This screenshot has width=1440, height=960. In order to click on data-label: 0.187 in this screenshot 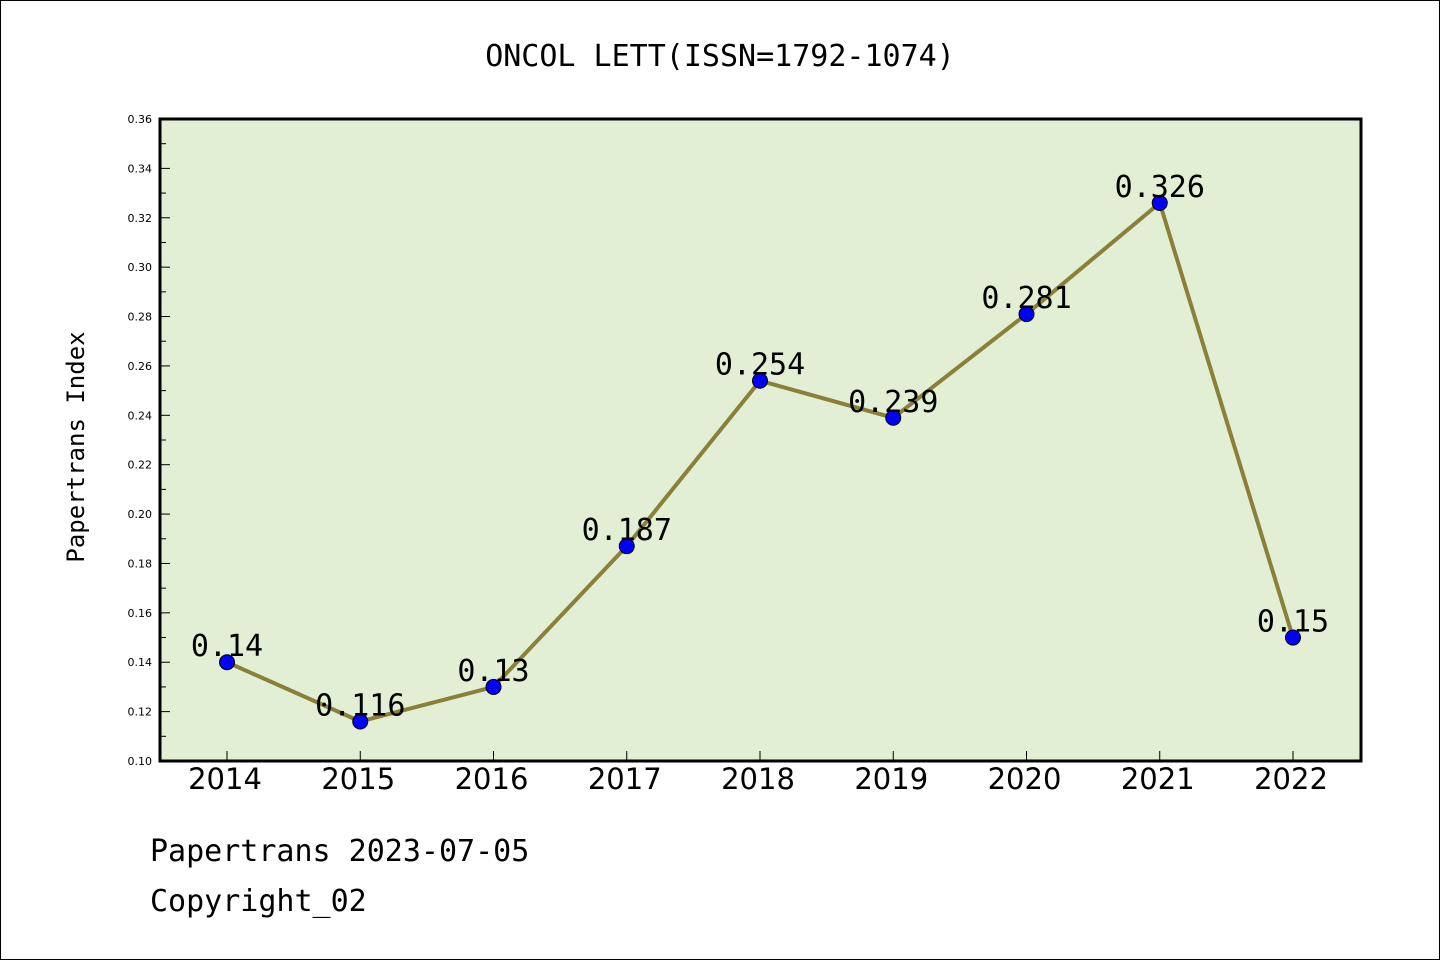, I will do `click(627, 530)`.